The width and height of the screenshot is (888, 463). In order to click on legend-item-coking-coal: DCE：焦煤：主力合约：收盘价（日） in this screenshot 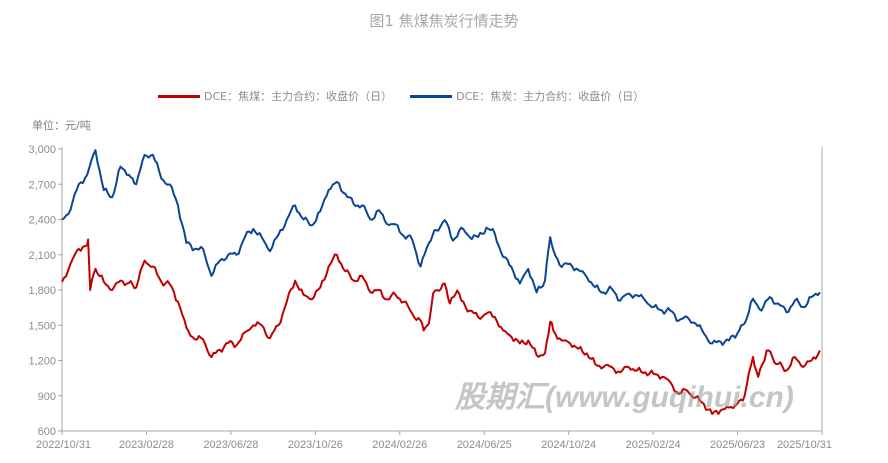, I will do `click(275, 96)`.